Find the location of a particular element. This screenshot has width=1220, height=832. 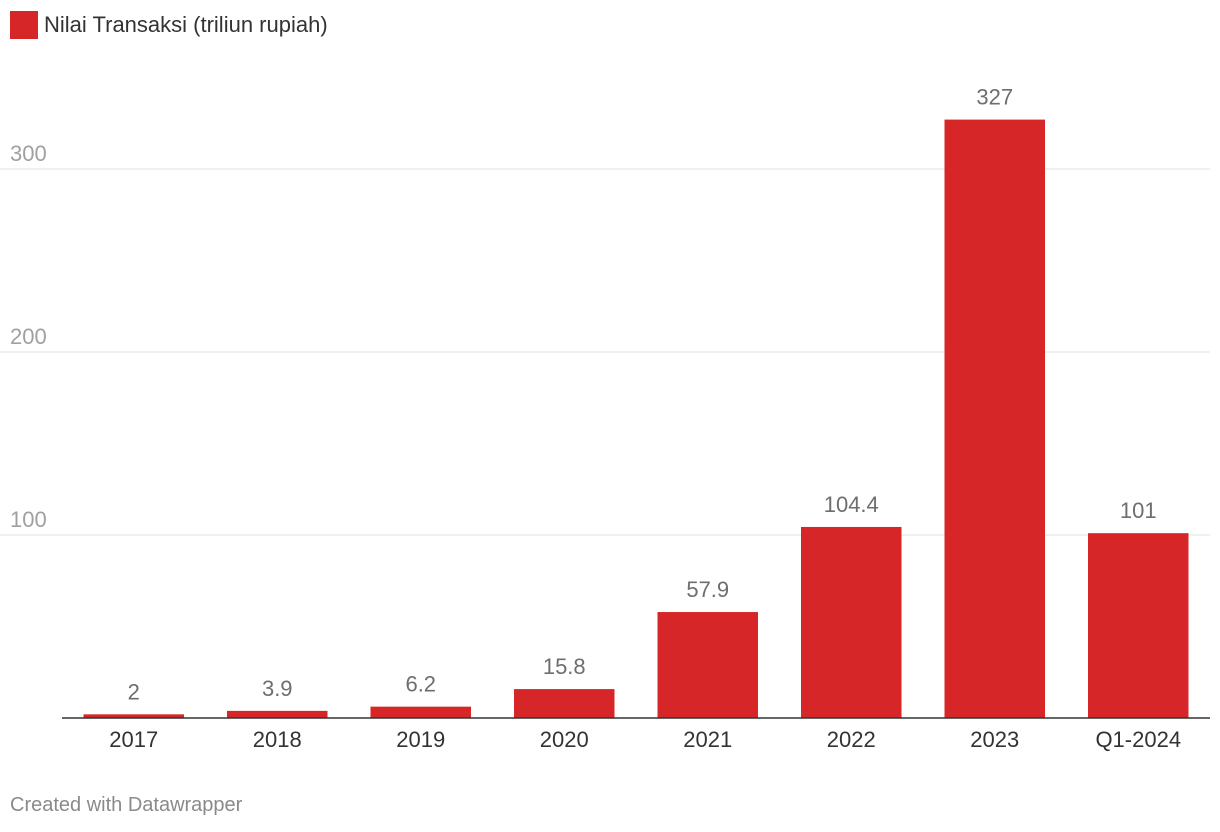

bar-2021 is located at coordinates (707, 665).